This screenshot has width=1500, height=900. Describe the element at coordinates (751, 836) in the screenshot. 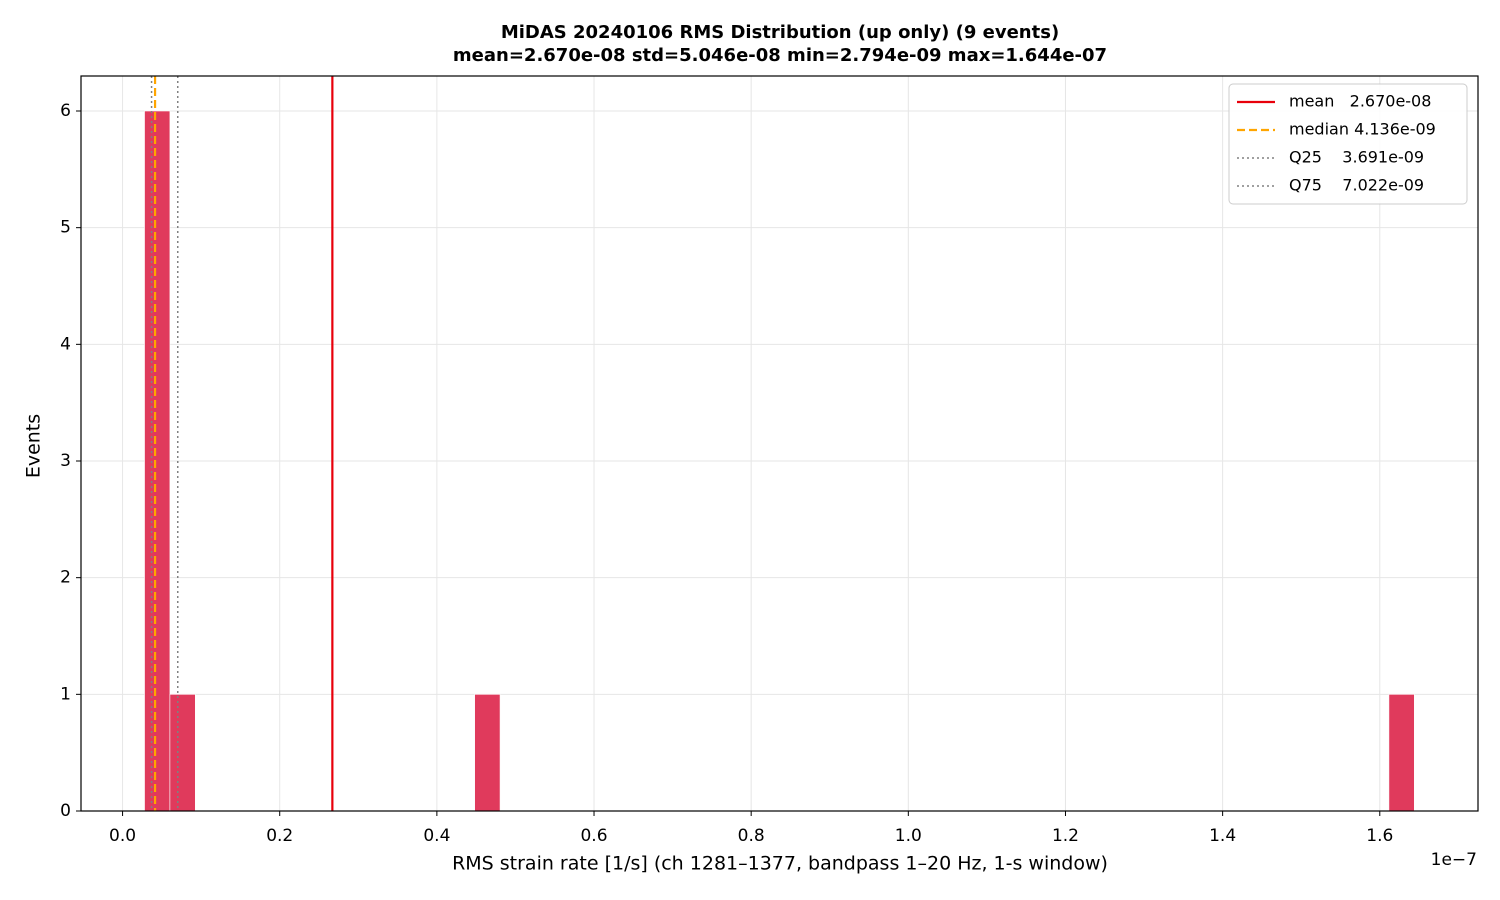

I see `x-tick-label: 0.8` at that location.